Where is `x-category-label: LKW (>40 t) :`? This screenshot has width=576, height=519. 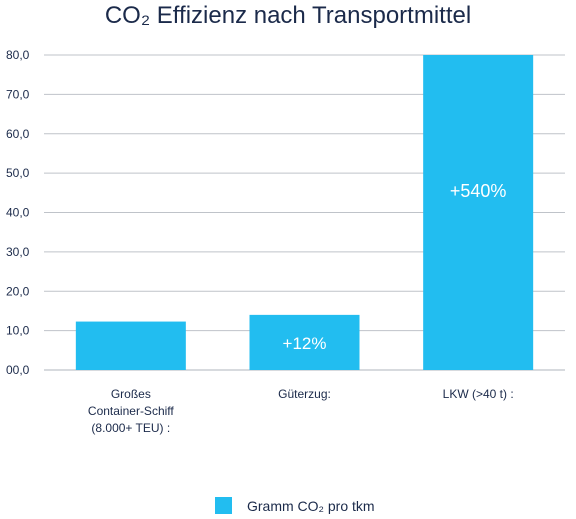
x-category-label: LKW (>40 t) : is located at coordinates (478, 394).